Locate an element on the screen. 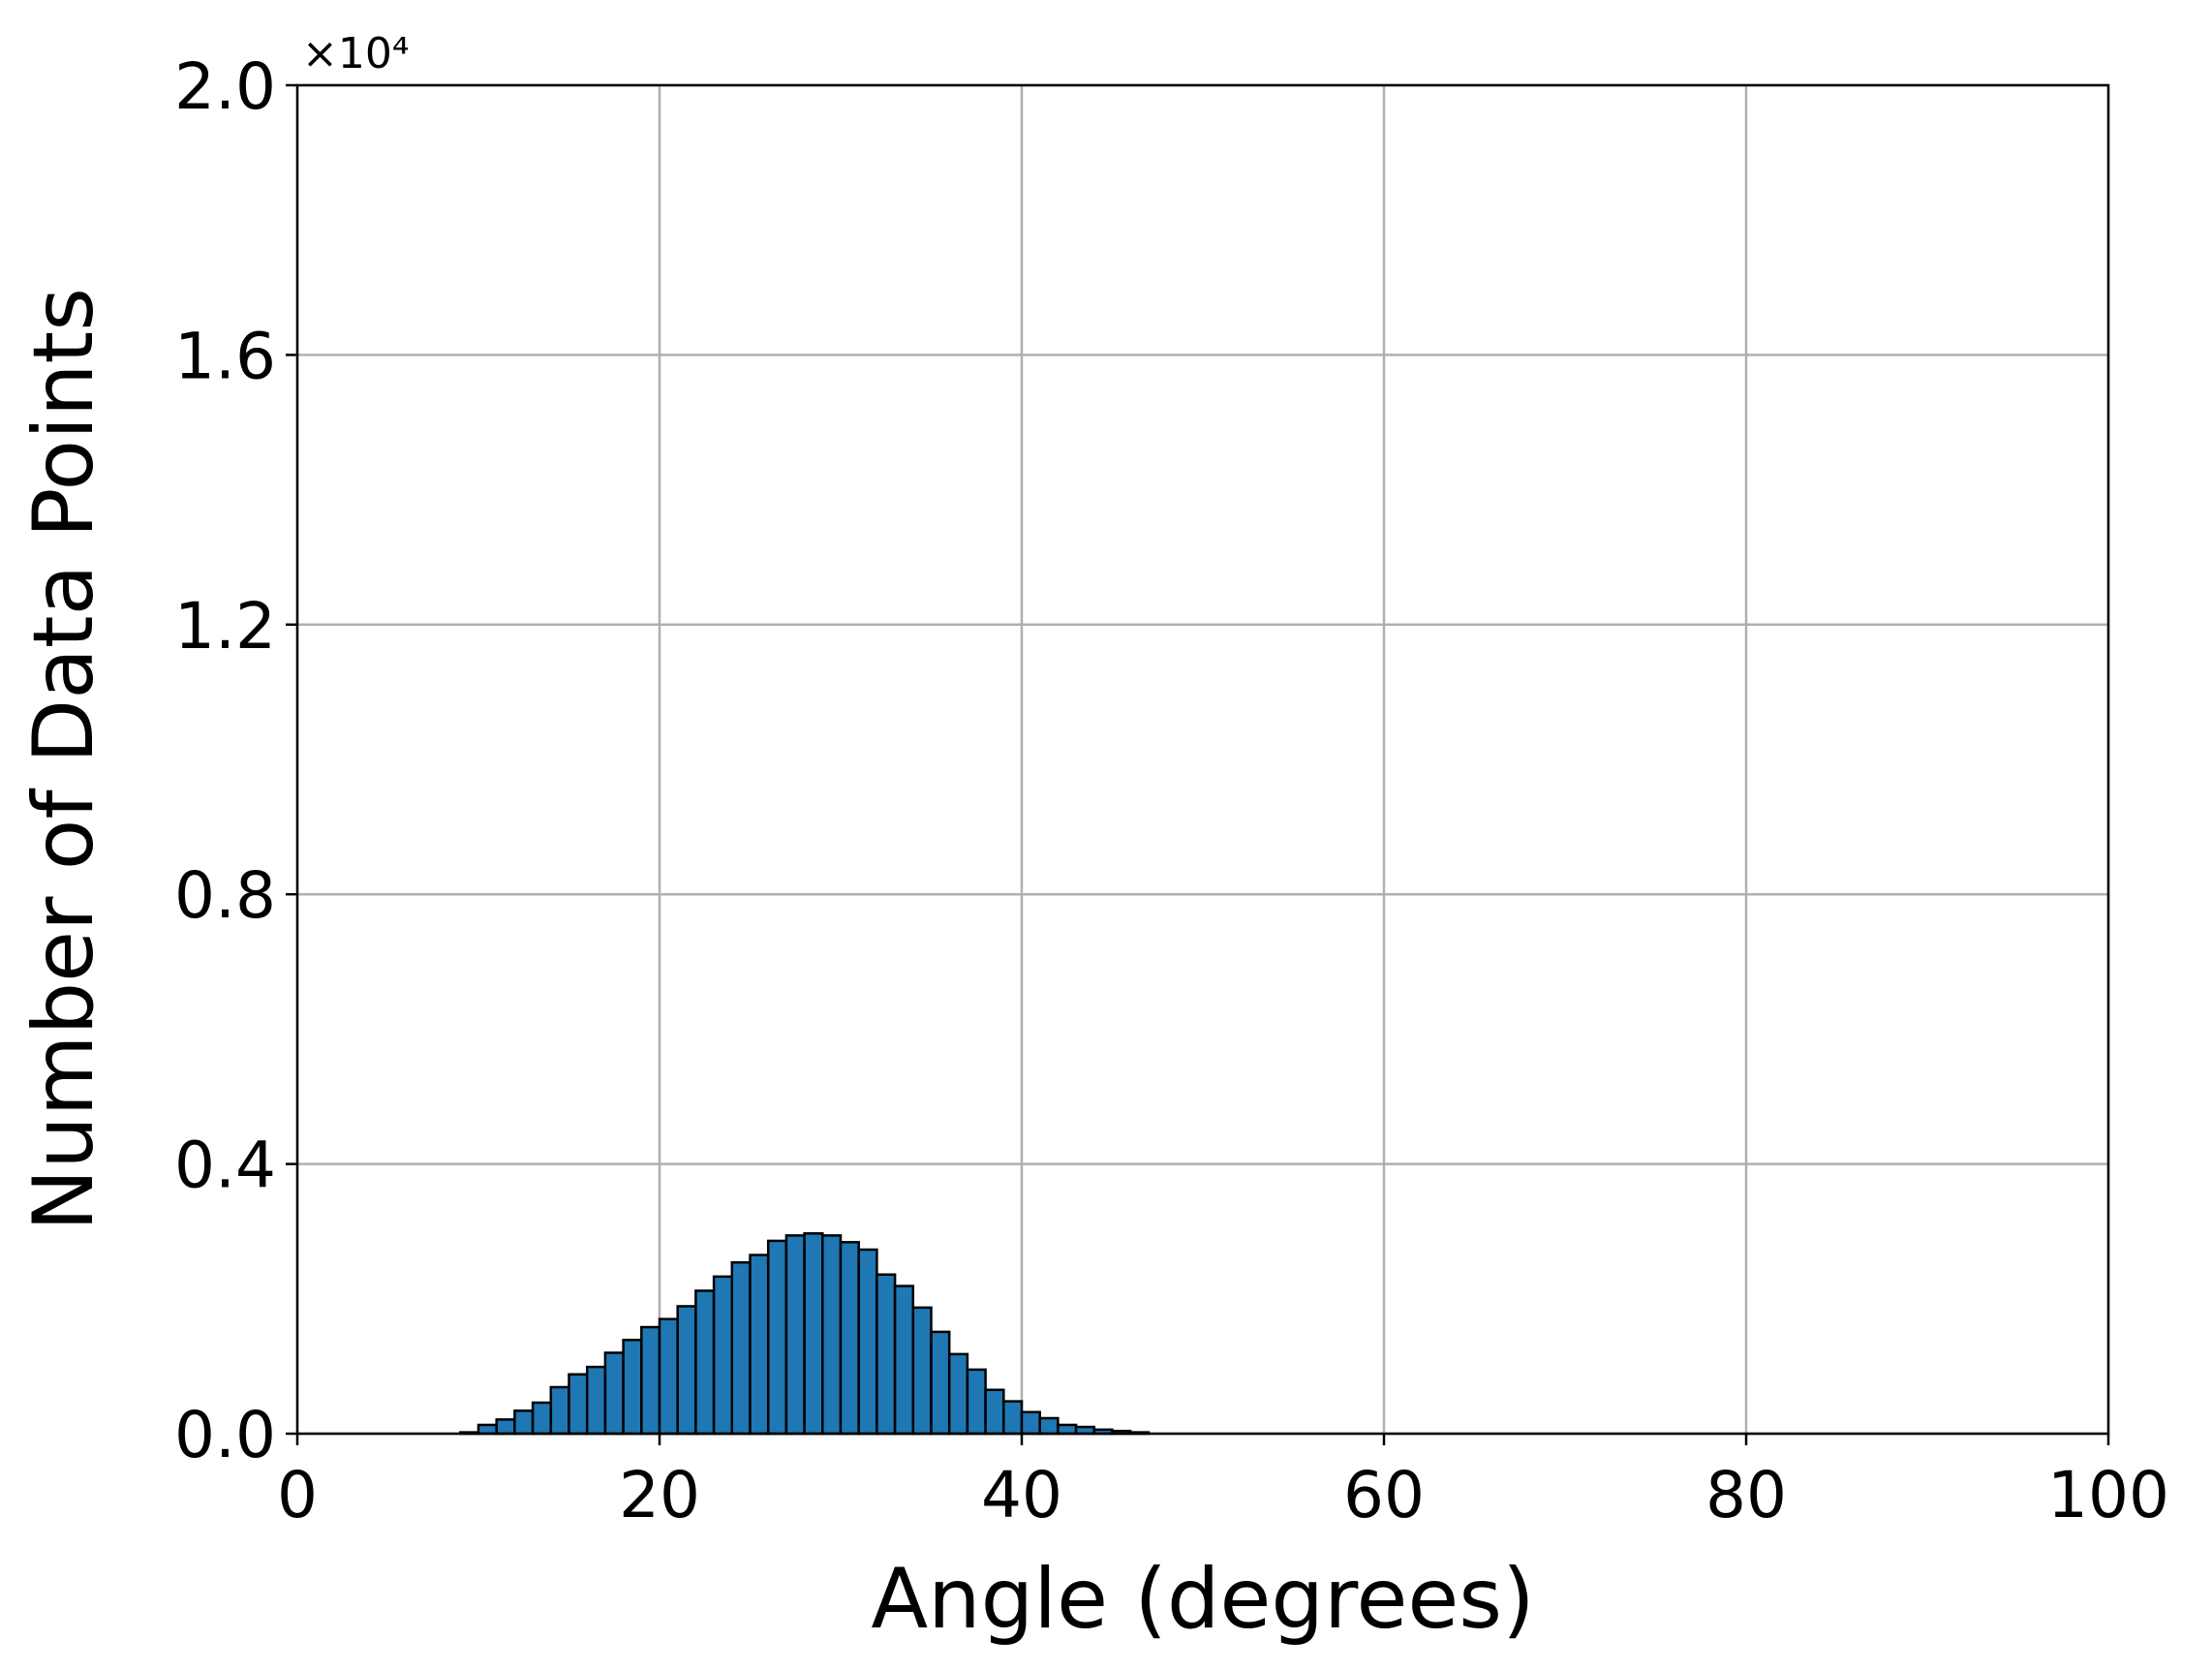 The width and height of the screenshot is (2212, 1671). x-tick-label: 100 is located at coordinates (2108, 1495).